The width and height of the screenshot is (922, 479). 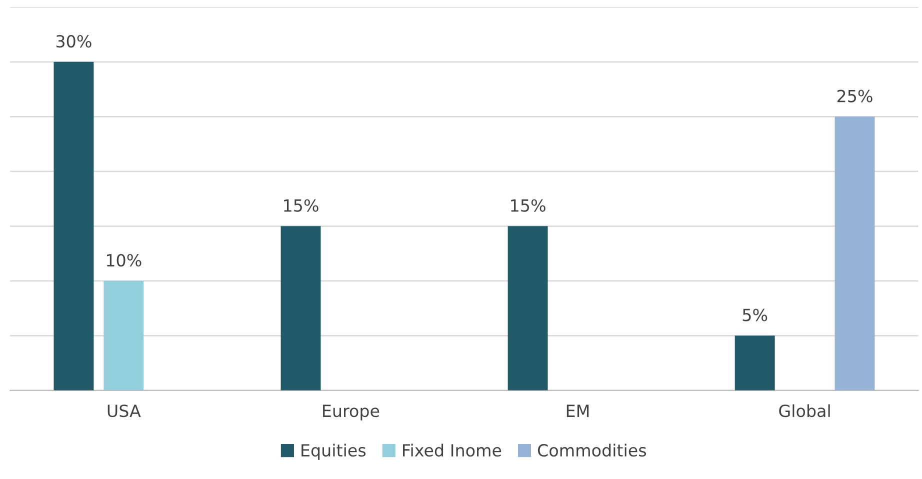 I want to click on x-tick-label: Europe, so click(x=351, y=412).